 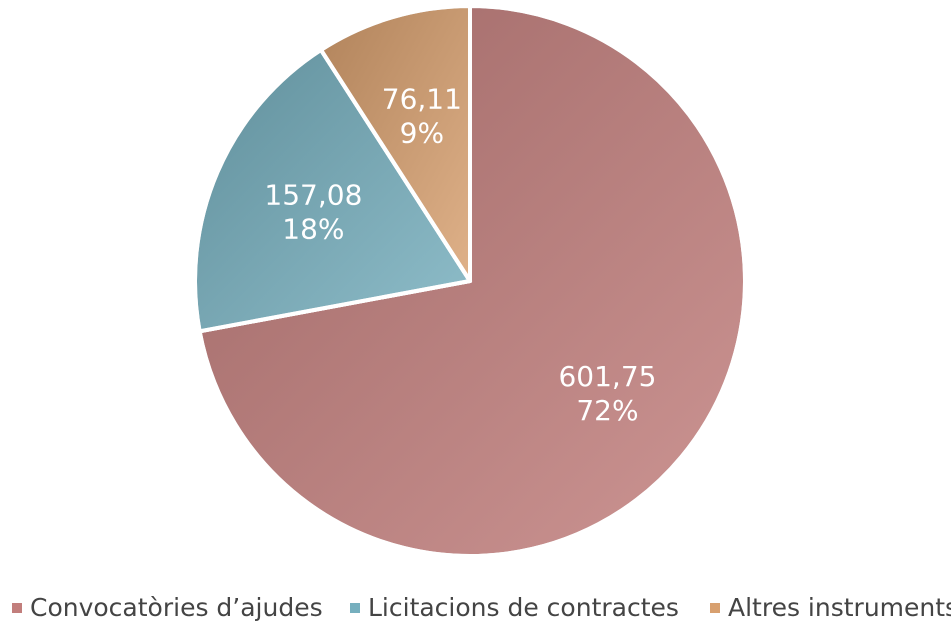 I want to click on percent-label: 72%, so click(x=607, y=410).